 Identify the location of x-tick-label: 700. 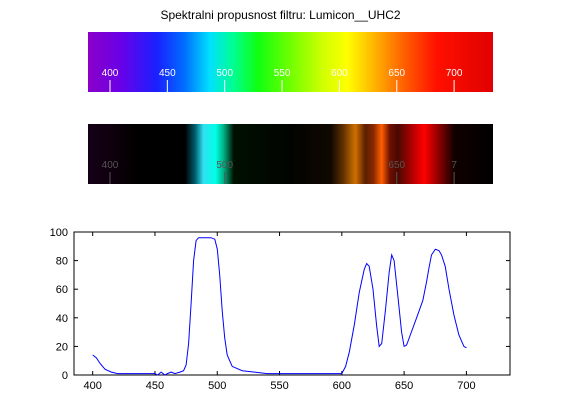
(466, 386).